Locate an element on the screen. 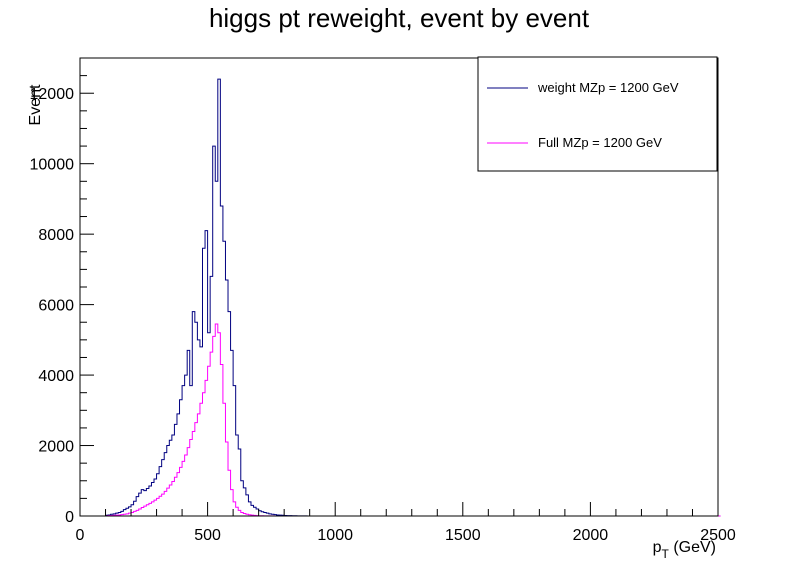 Image resolution: width=798 pixels, height=574 pixels. y-axis: 0 2000 4000 6000 8000 10000 12000 is located at coordinates (62, 291).